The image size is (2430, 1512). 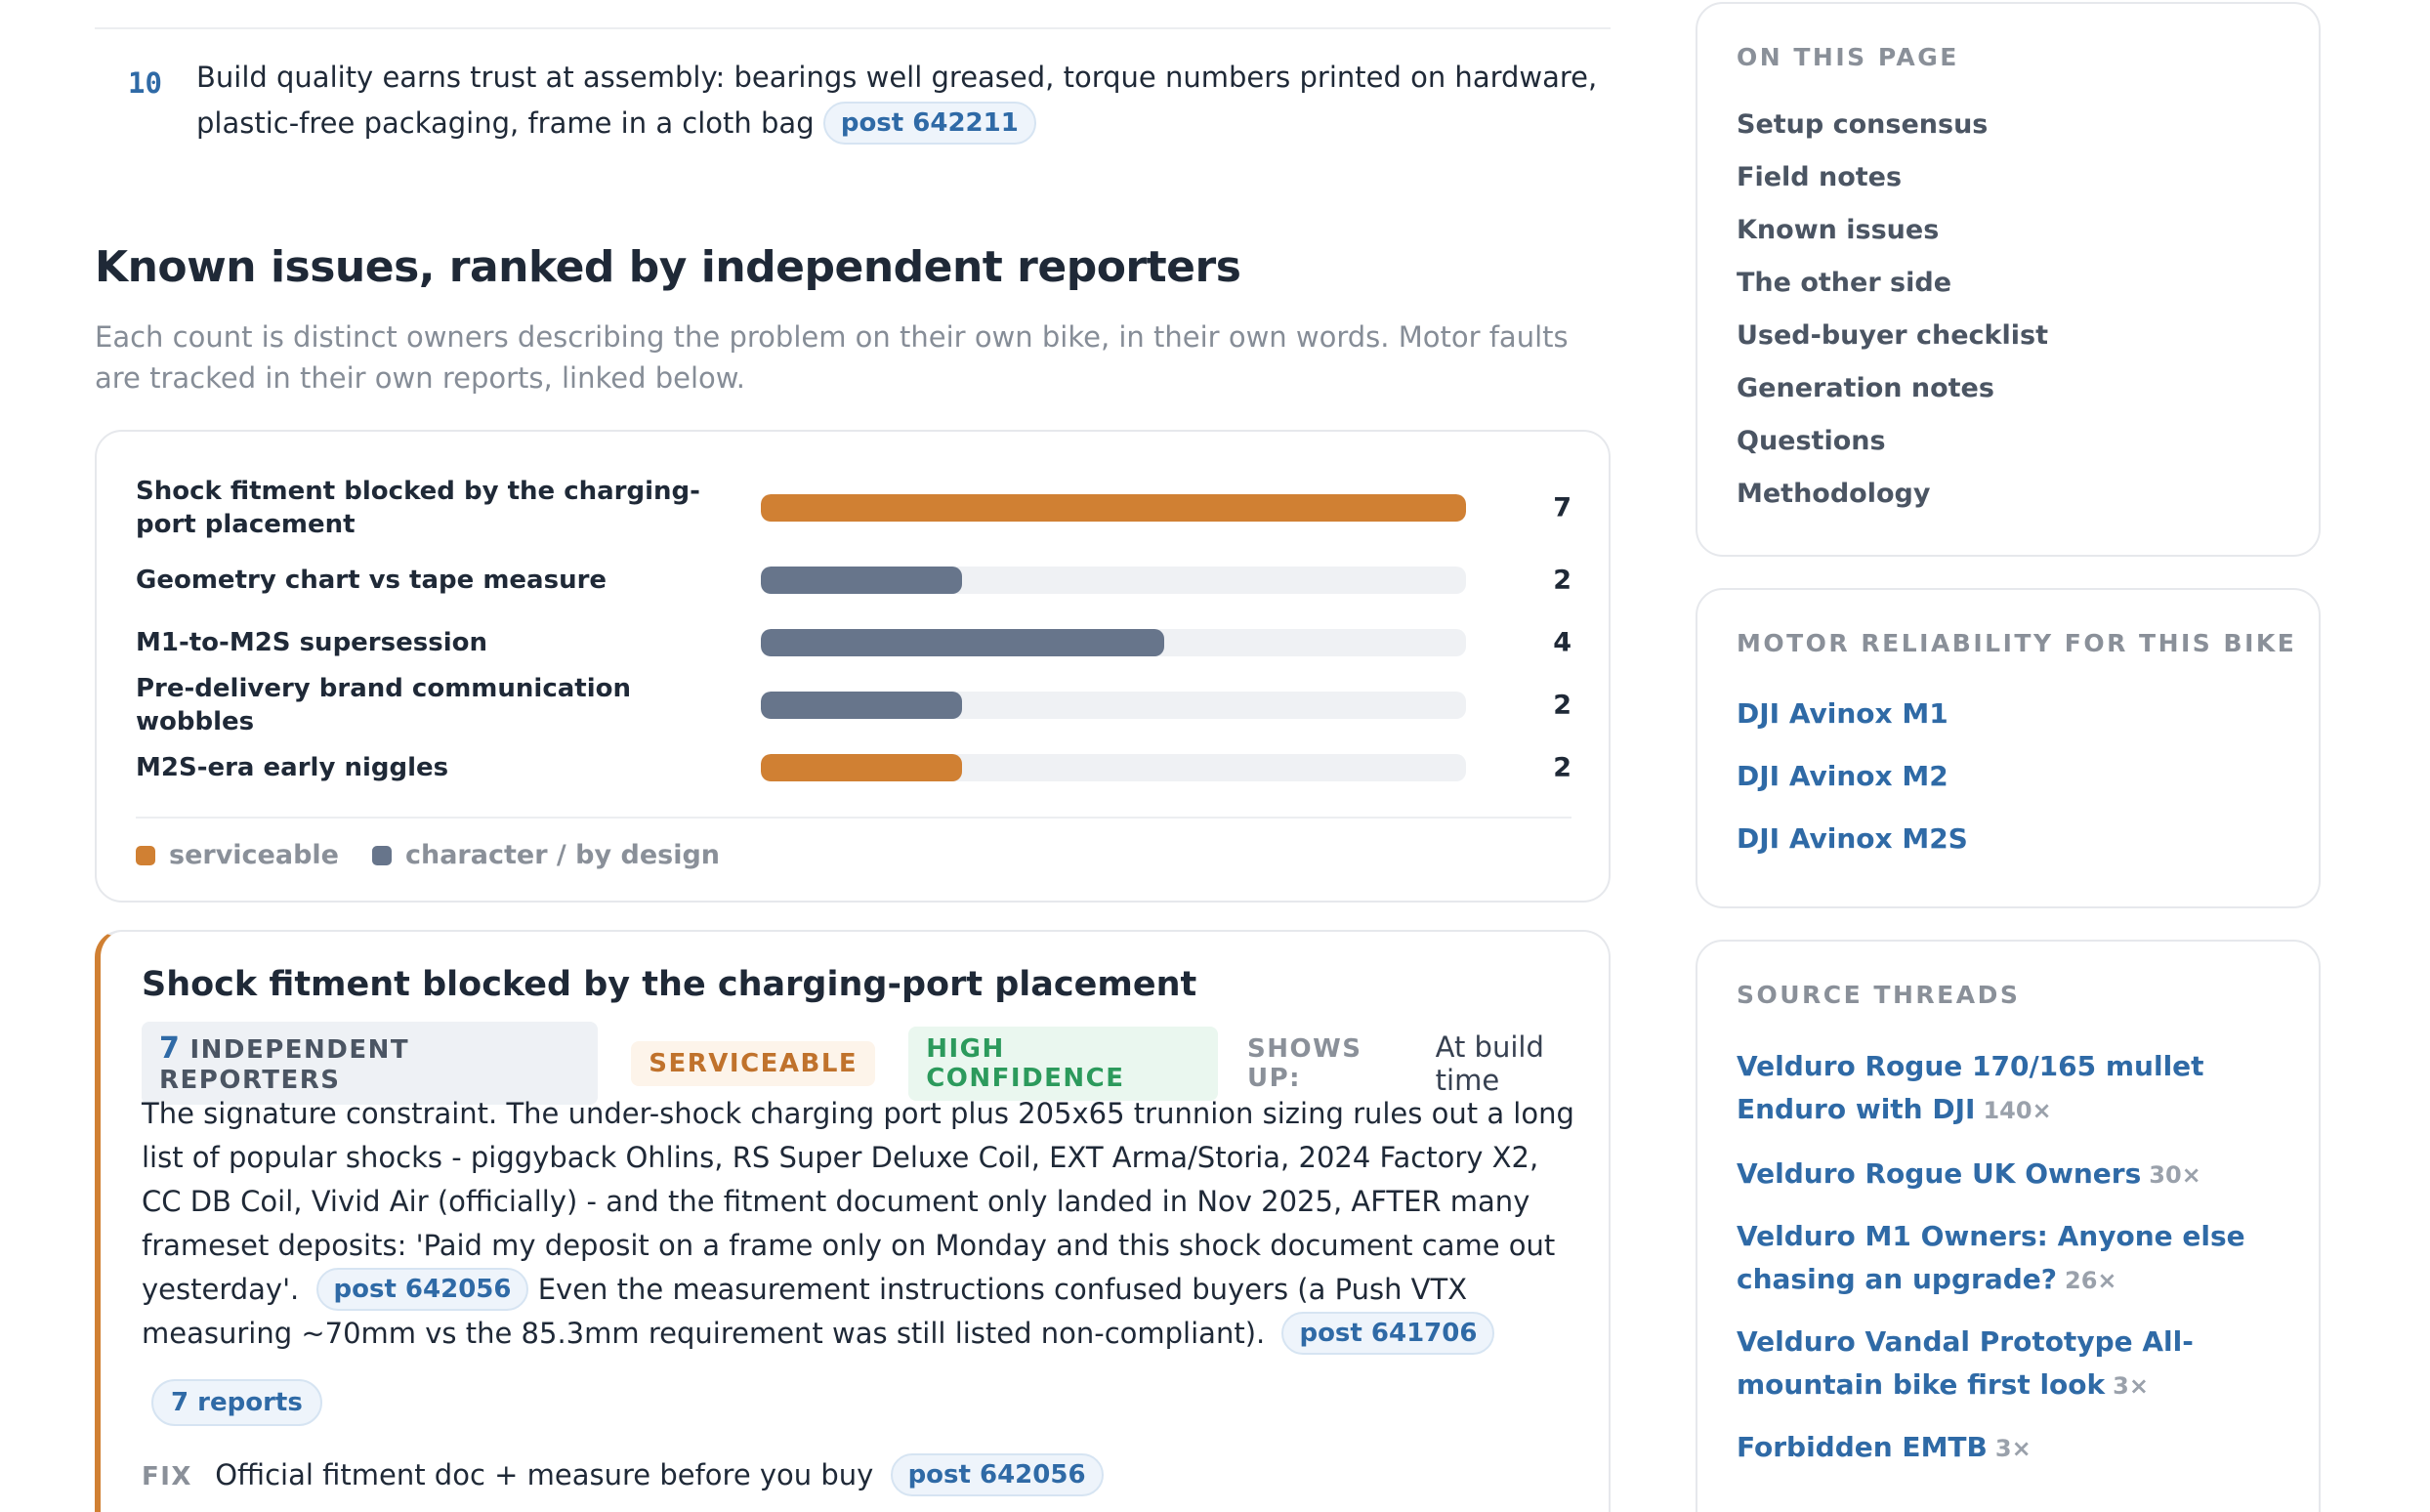 I want to click on toc-item-setup-consensus: Setup consensus, so click(x=1863, y=124).